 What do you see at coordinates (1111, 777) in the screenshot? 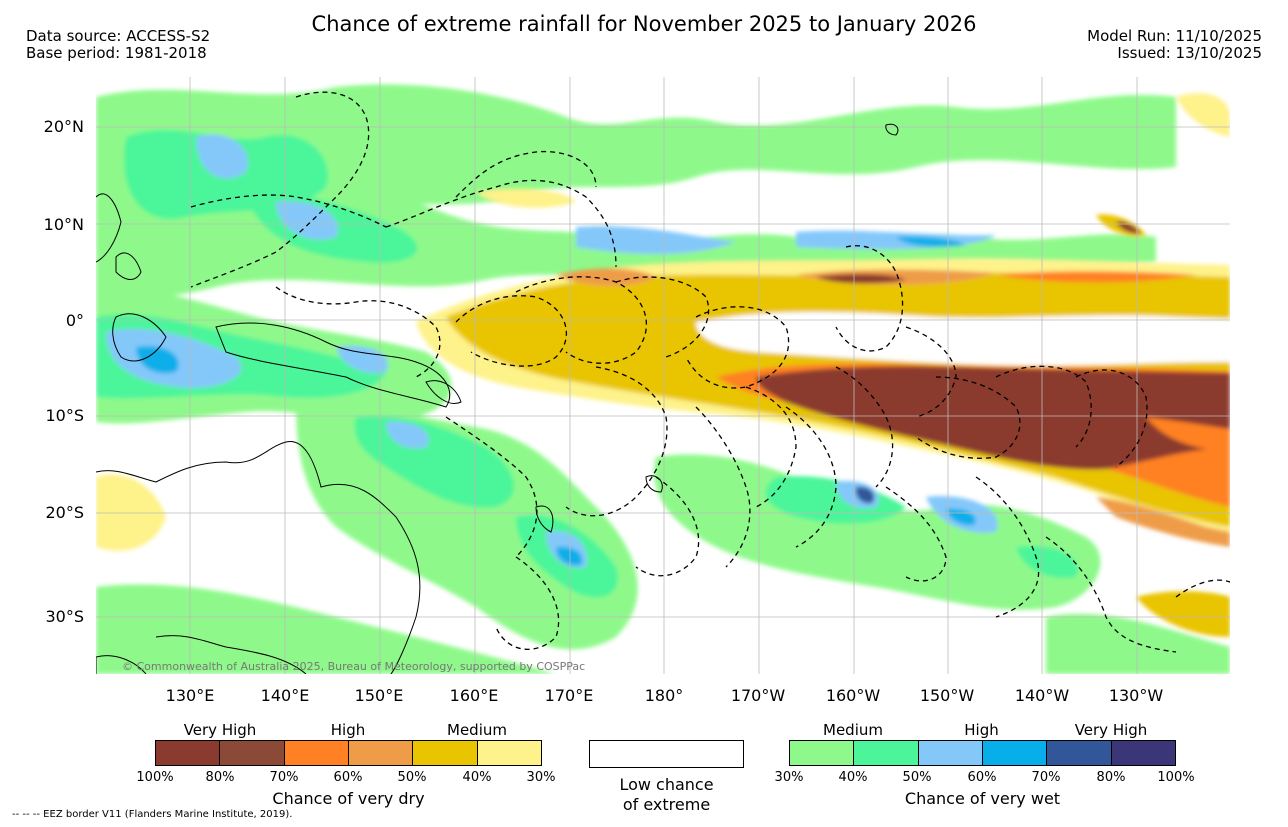
I see `wet-tick-80: 80%` at bounding box center [1111, 777].